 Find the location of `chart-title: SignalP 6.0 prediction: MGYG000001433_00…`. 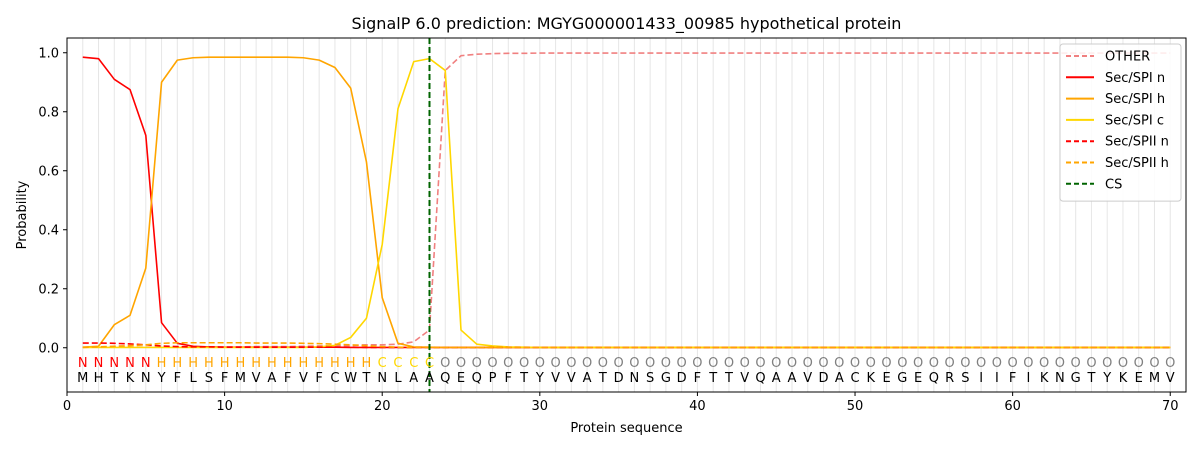

chart-title: SignalP 6.0 prediction: MGYG000001433_00… is located at coordinates (627, 24).